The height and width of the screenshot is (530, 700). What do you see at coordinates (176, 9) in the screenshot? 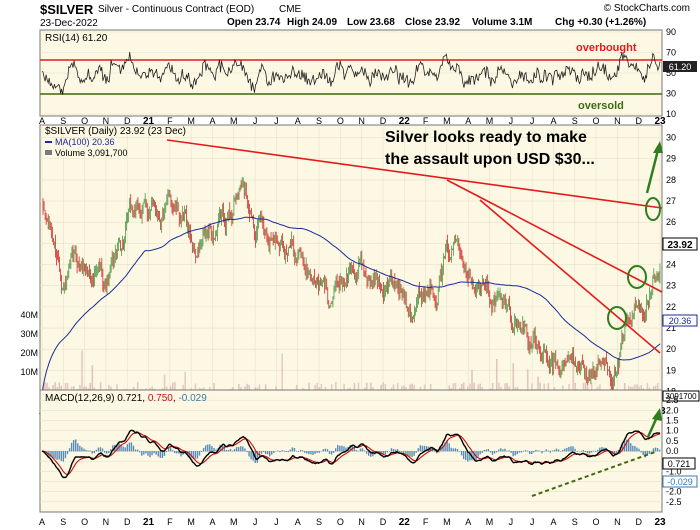
I see `symbol-description: Silver - Continuous Contract (EOD)` at bounding box center [176, 9].